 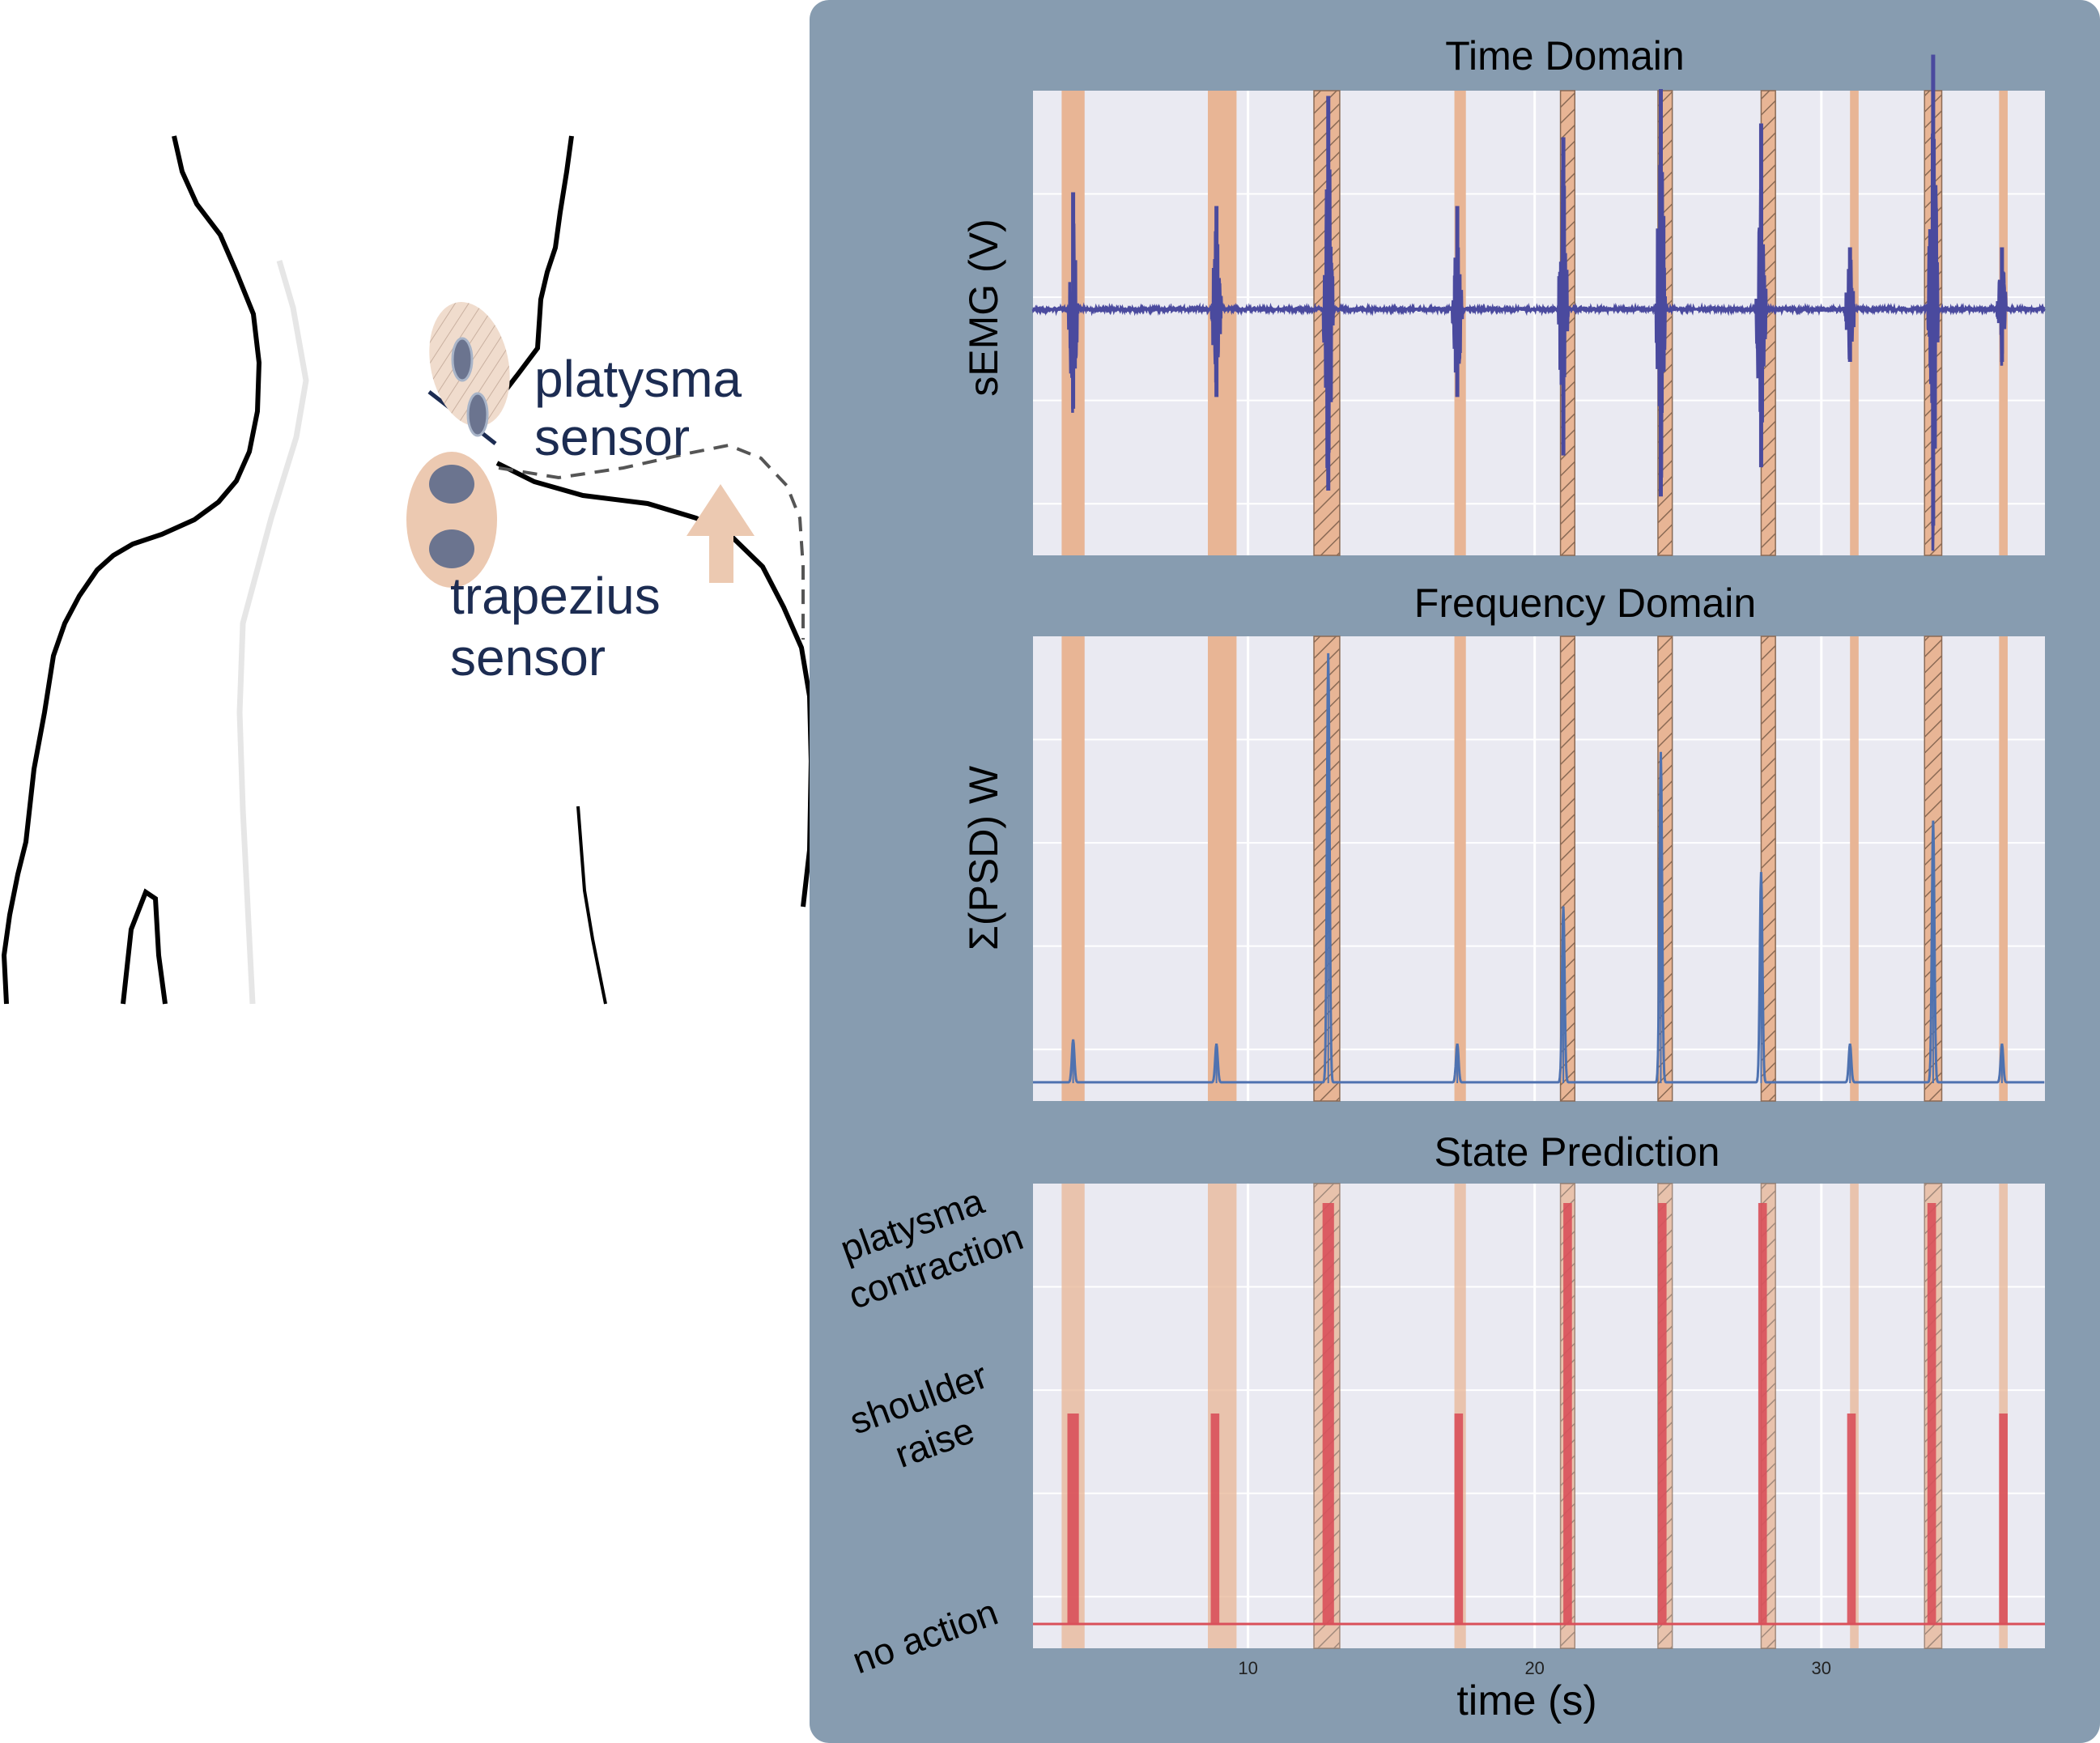 I want to click on time-domain-plot, so click(x=1538, y=305).